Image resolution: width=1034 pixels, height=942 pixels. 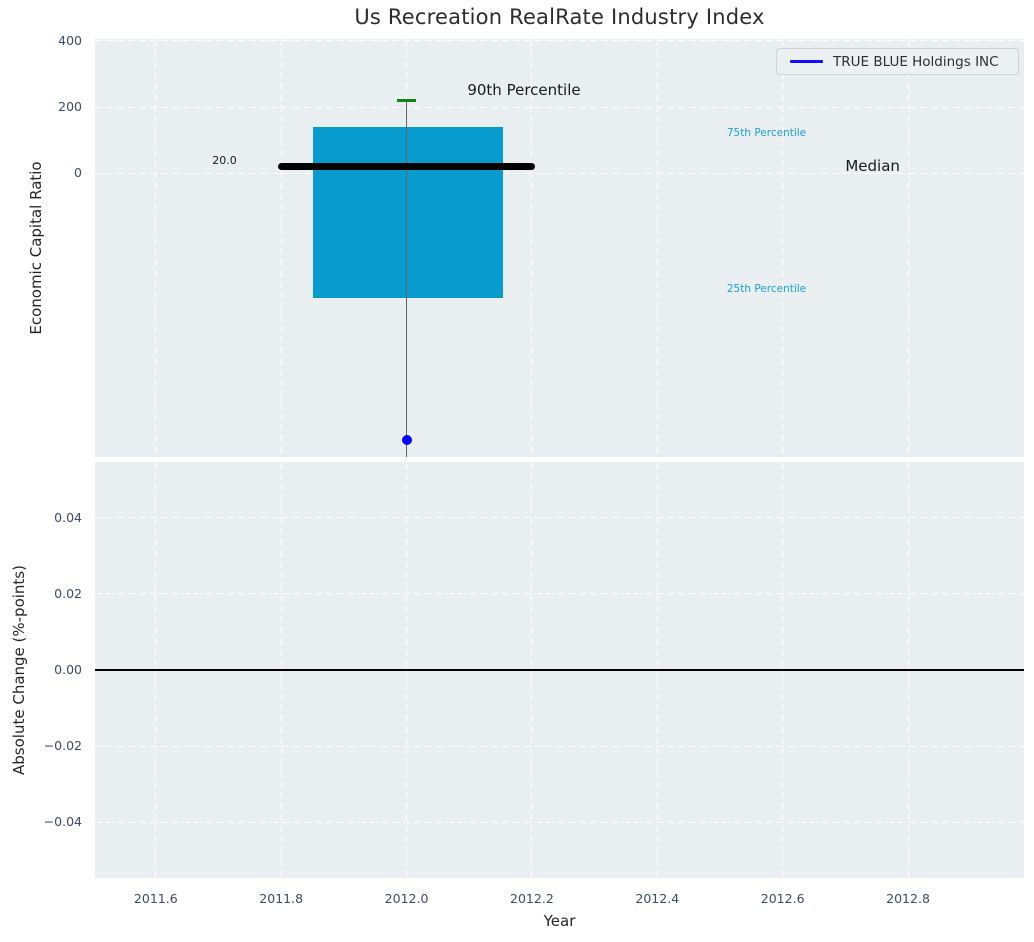 I want to click on legend: TRUE BLUE Holdings INC, so click(x=897, y=61).